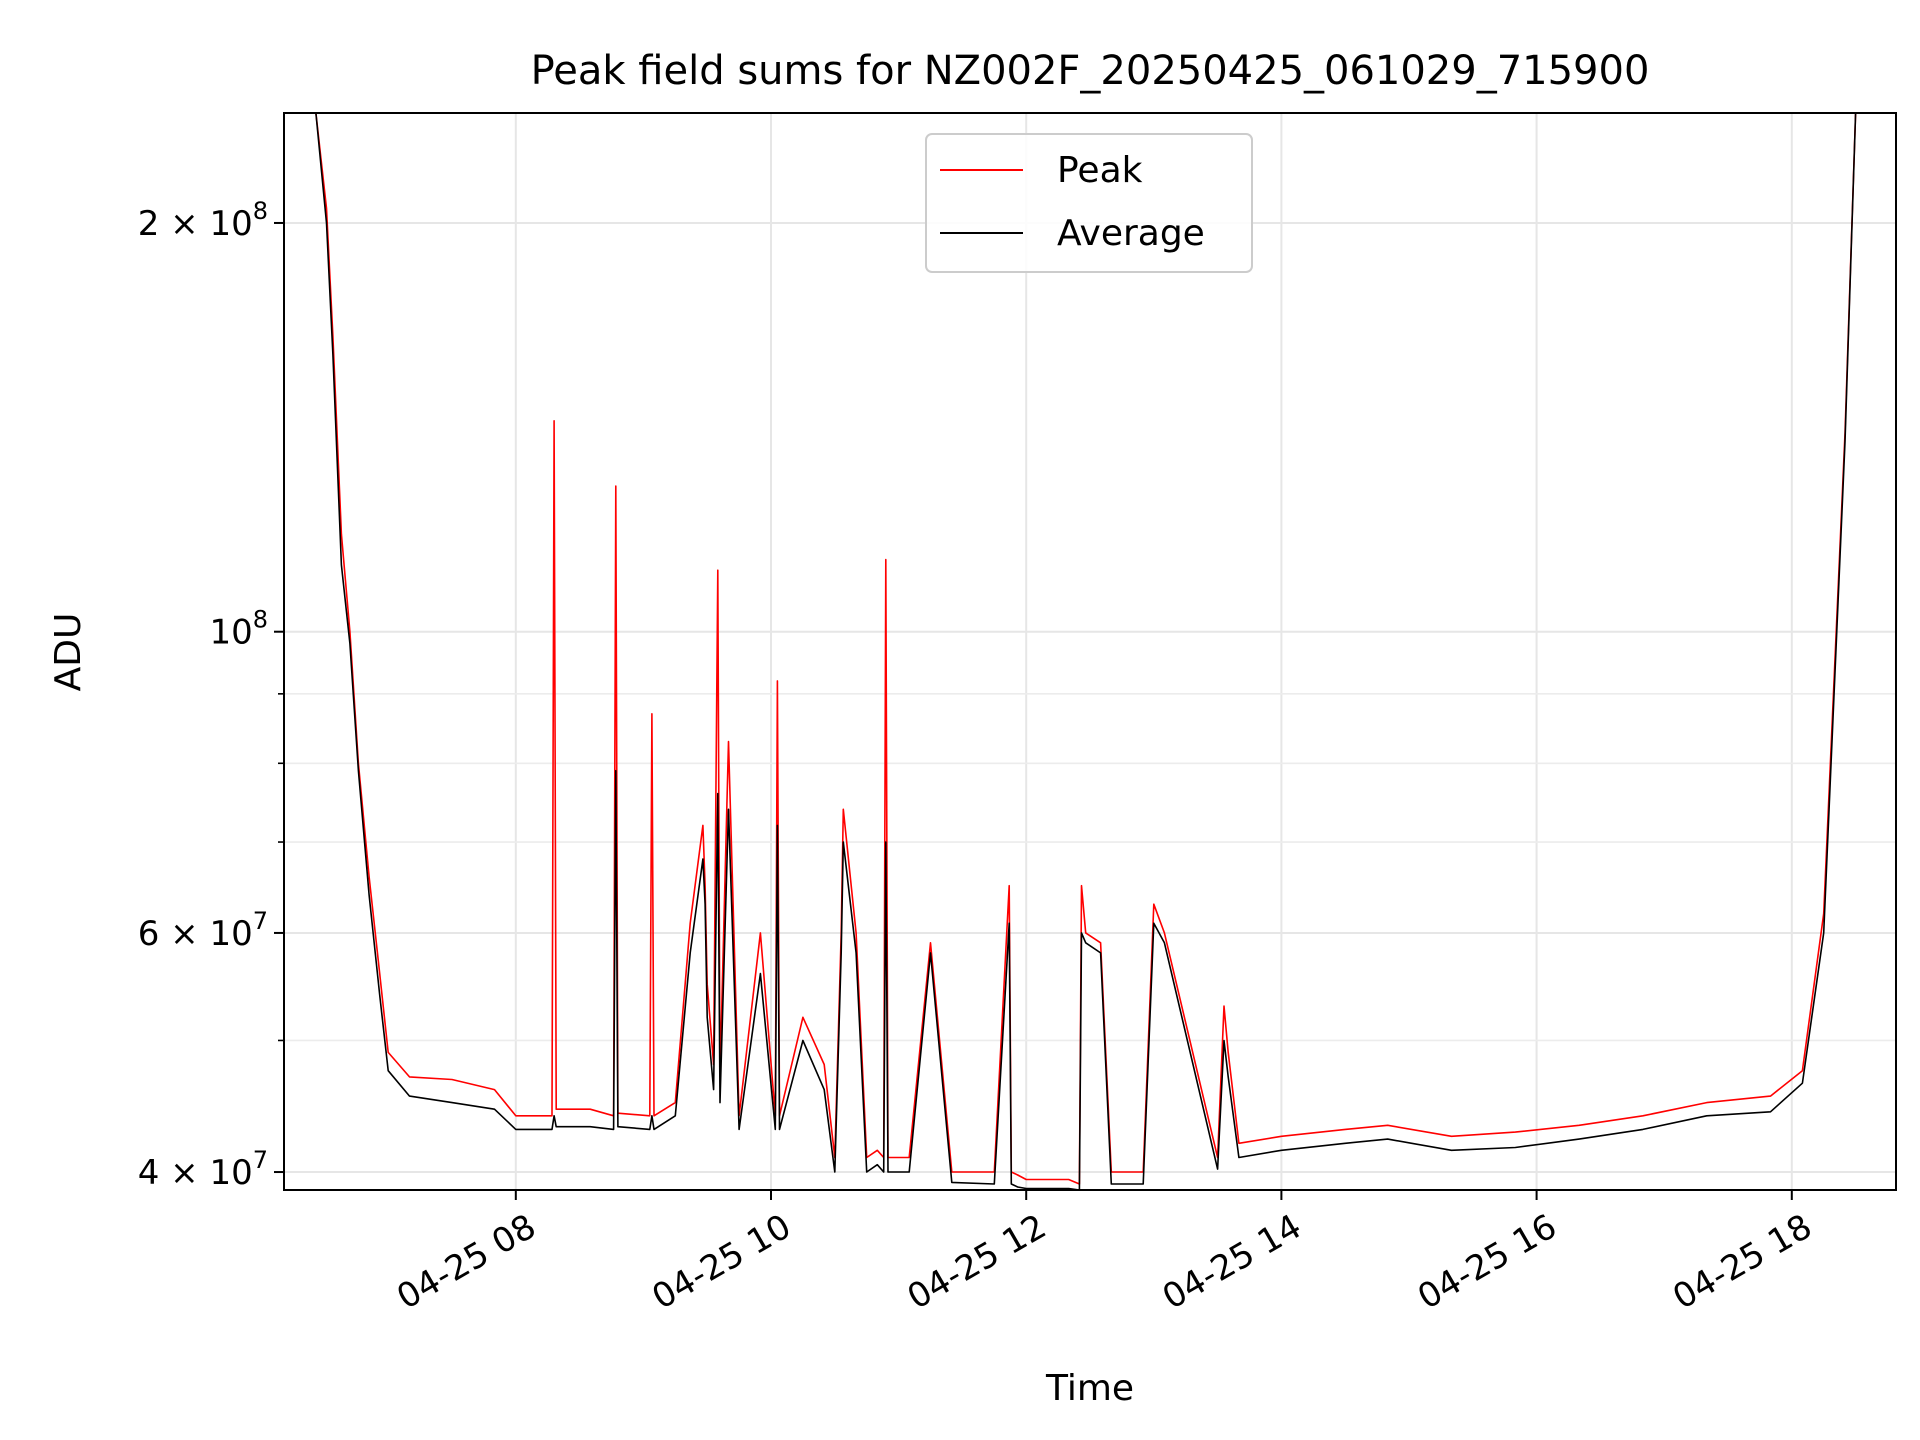  I want to click on legend: Peak Average, so click(1089, 203).